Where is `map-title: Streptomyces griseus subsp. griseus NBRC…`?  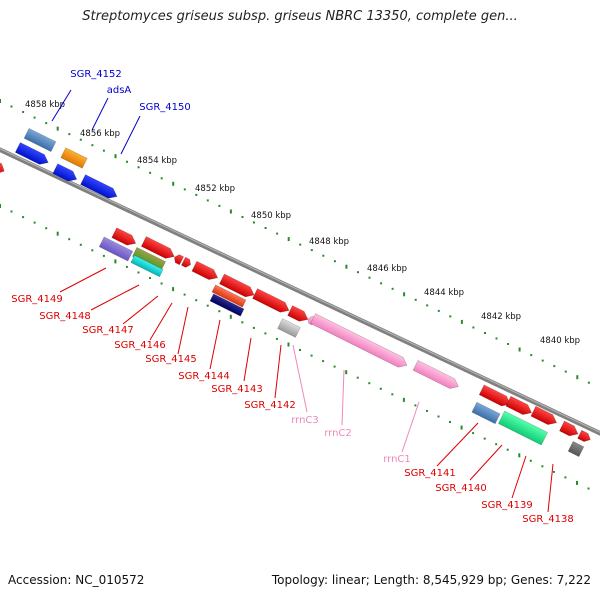 map-title: Streptomyces griseus subsp. griseus NBRC… is located at coordinates (300, 16).